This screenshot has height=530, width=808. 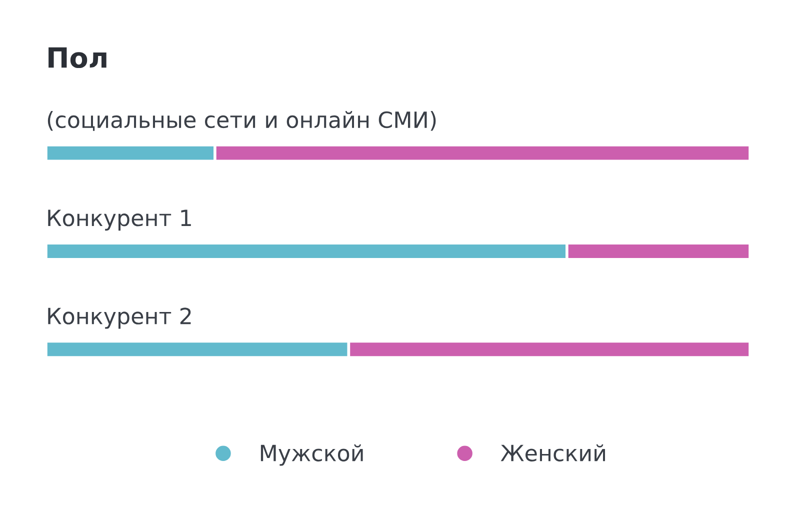 What do you see at coordinates (242, 120) in the screenshot?
I see `y-tick-label: (социальные сети и онлайн СМИ)` at bounding box center [242, 120].